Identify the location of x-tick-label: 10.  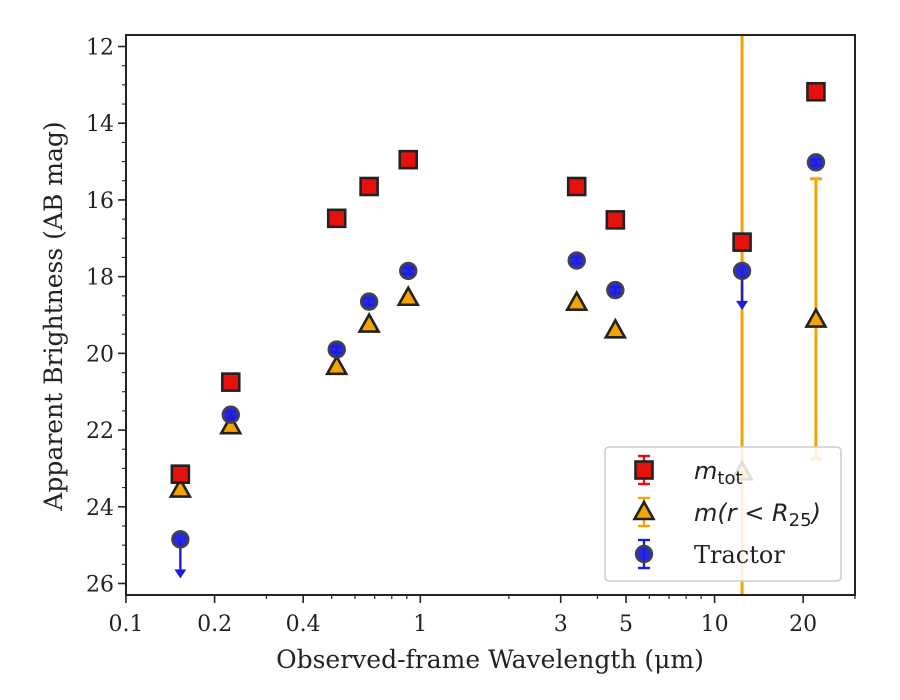
(715, 624).